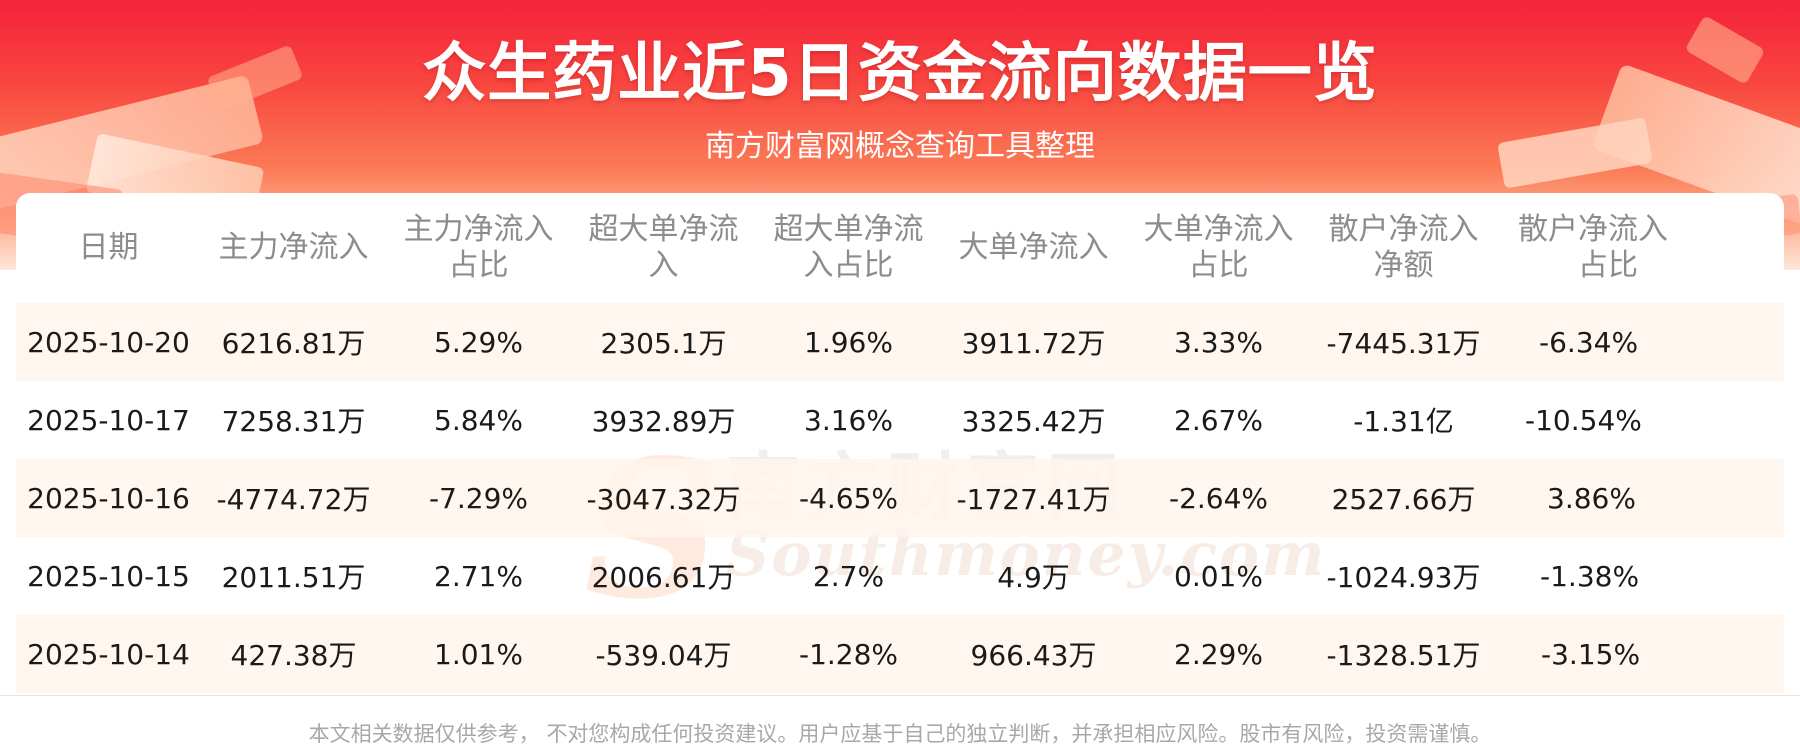 The width and height of the screenshot is (1800, 748). Describe the element at coordinates (1593, 247) in the screenshot. I see `header-retail-net-inflow-ratio: 散户净流入 占比` at that location.